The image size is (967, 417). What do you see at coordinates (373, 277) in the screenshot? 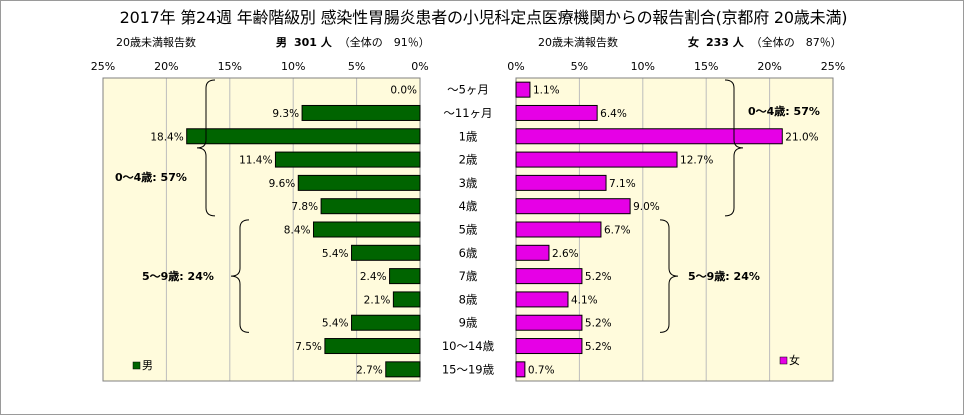
I see `male-data-label: 2.4%` at bounding box center [373, 277].